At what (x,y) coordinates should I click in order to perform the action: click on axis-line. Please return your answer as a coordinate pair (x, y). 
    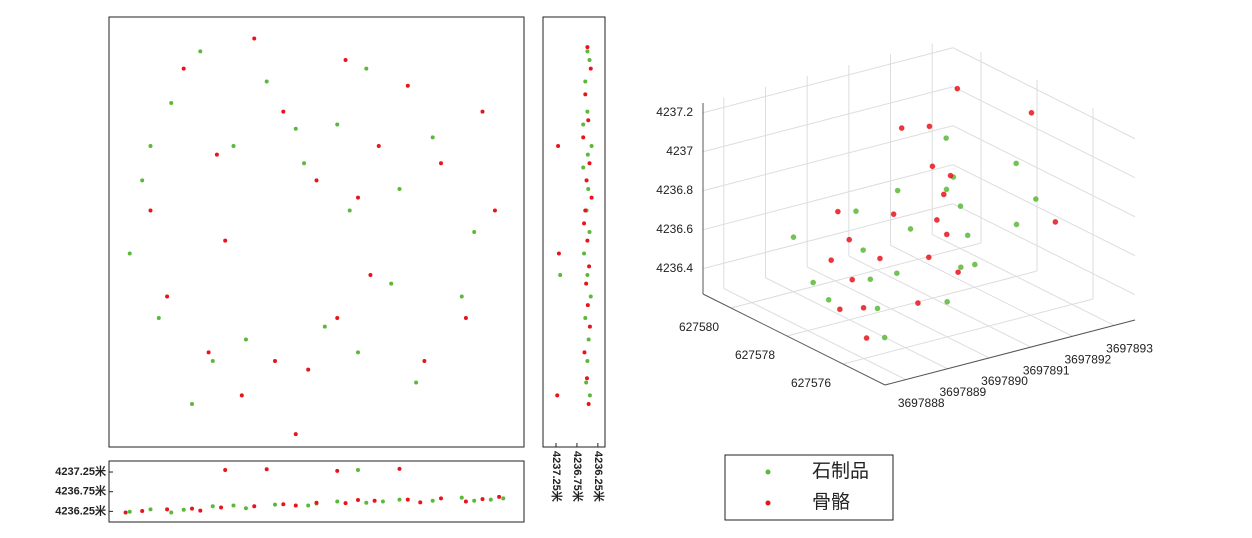
    Looking at the image, I should click on (794, 339).